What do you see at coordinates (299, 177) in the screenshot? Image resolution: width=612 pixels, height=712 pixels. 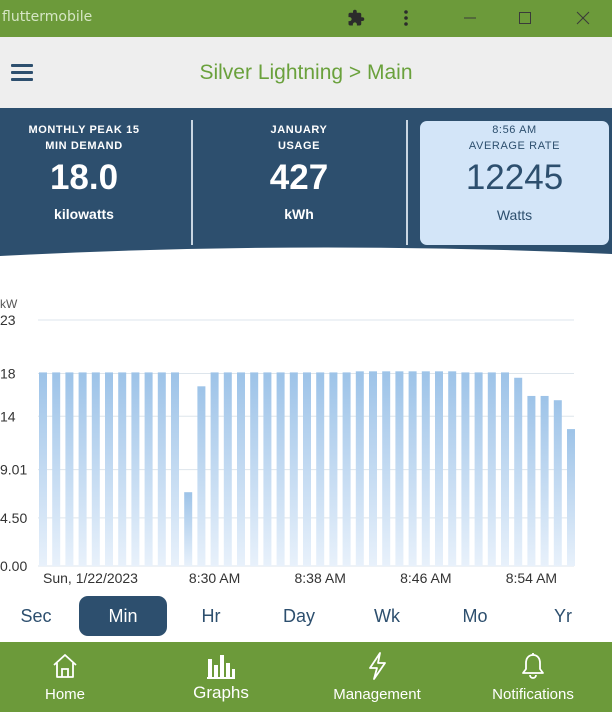 I see `usage-value: 427` at bounding box center [299, 177].